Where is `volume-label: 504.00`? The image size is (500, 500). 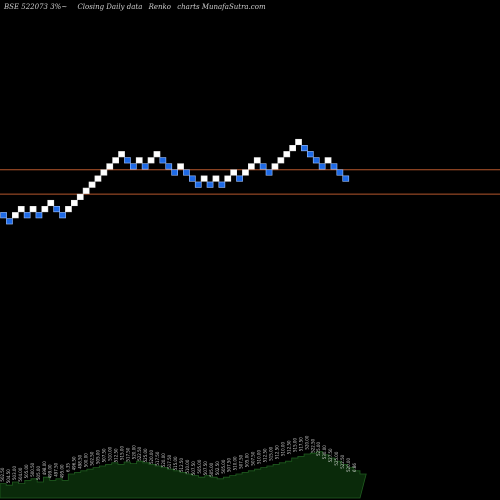
volume-label: 504.00 is located at coordinates (20, 474).